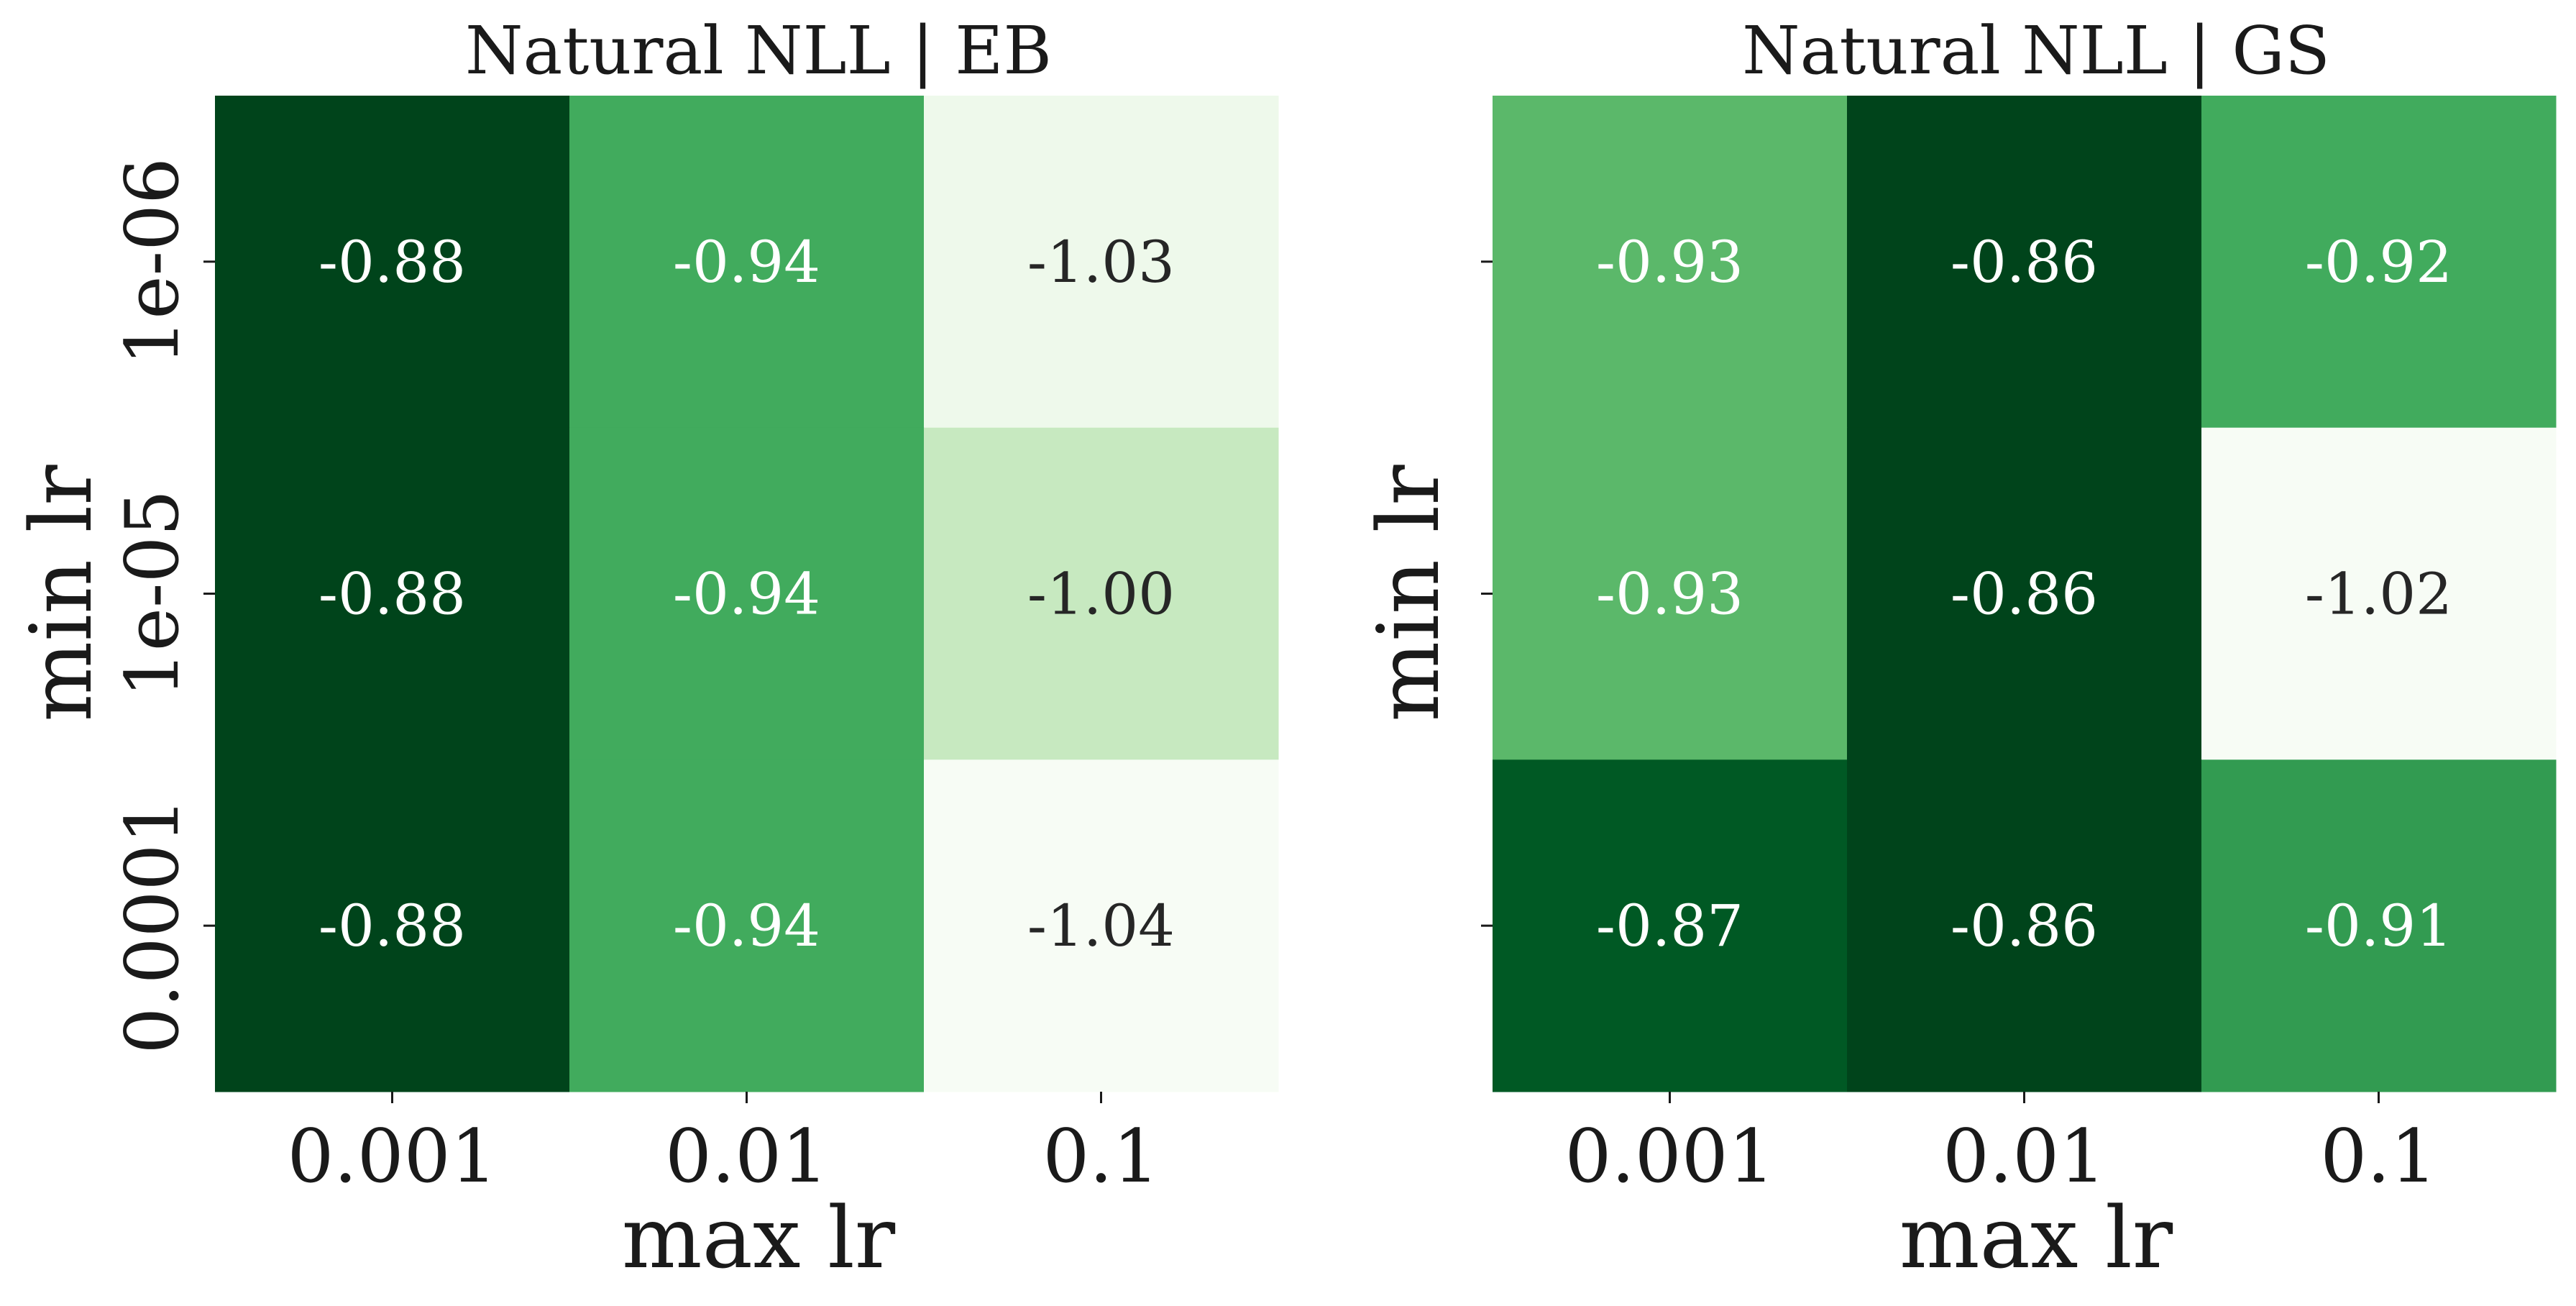  I want to click on cell-value-label: -0.87, so click(1670, 925).